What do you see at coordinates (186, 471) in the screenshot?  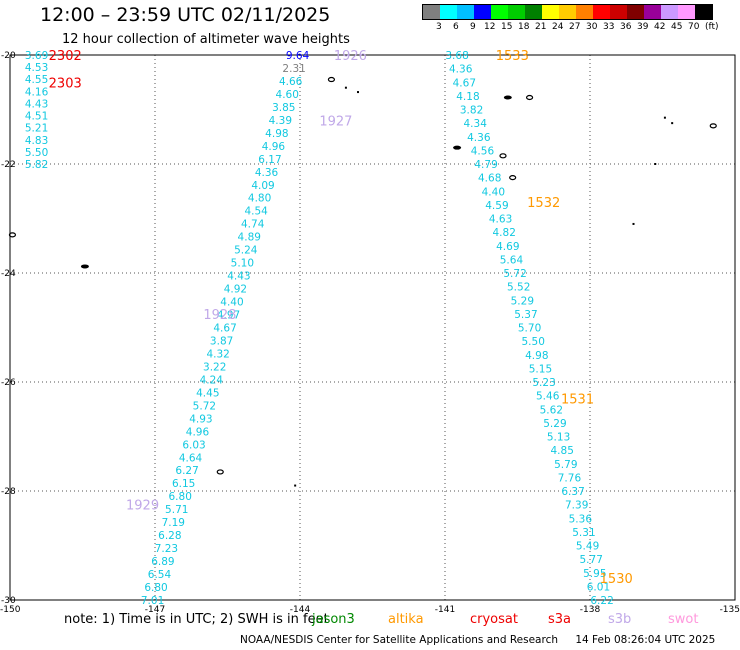 I see `wave-height-value: 6.27` at bounding box center [186, 471].